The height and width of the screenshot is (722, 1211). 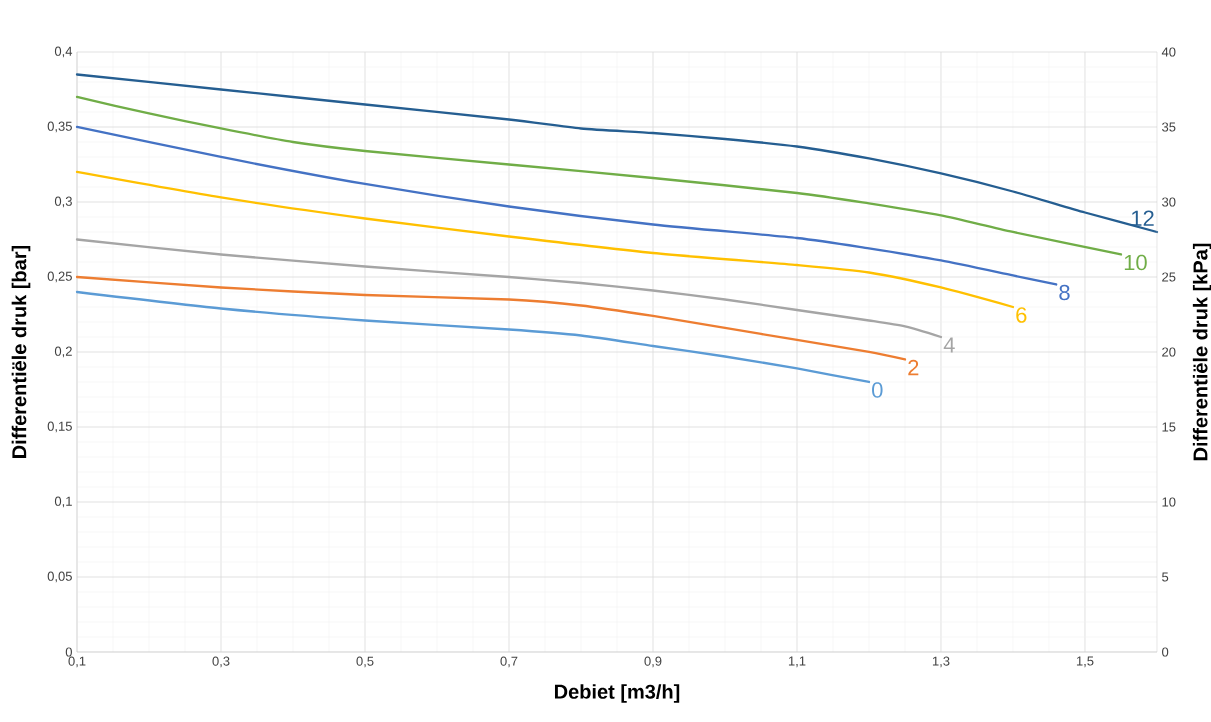 What do you see at coordinates (1169, 202) in the screenshot?
I see `y2-tick-label: 30` at bounding box center [1169, 202].